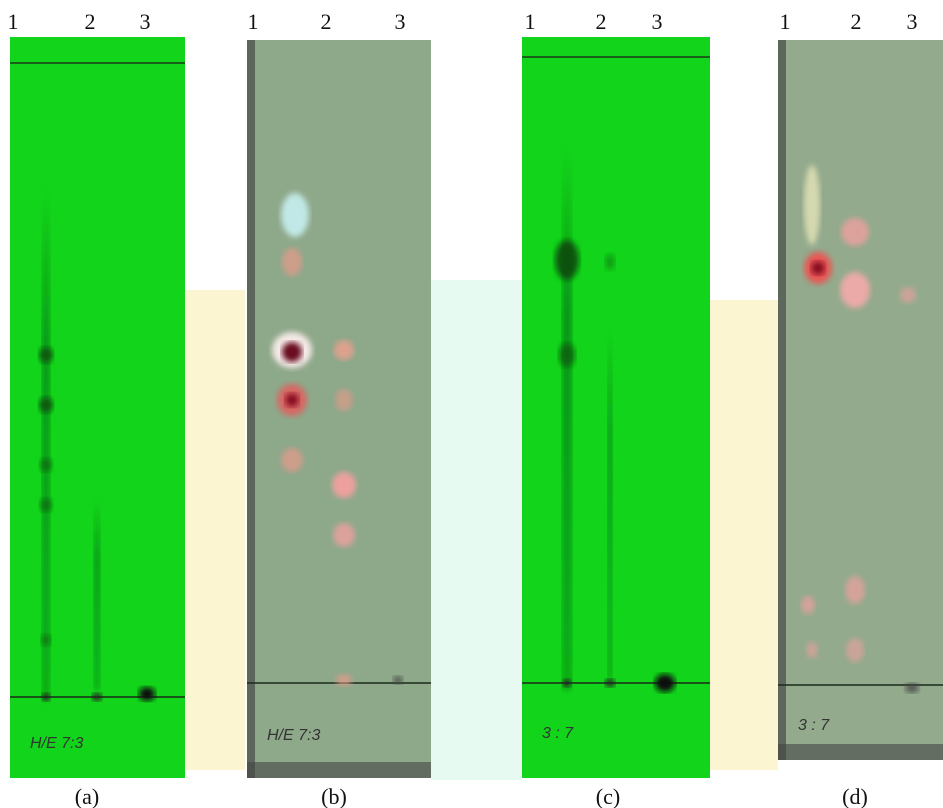  Describe the element at coordinates (855, 796) in the screenshot. I see `panel-caption: (d)` at that location.